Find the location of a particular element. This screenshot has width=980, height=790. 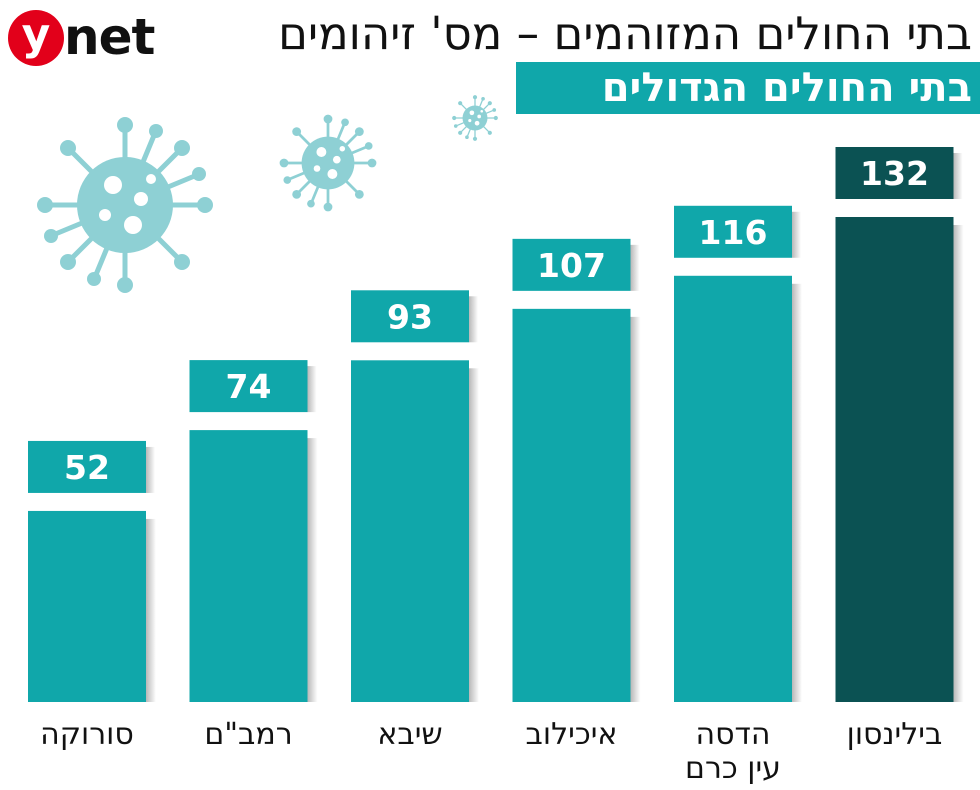

logo-word: net is located at coordinates (109, 37).